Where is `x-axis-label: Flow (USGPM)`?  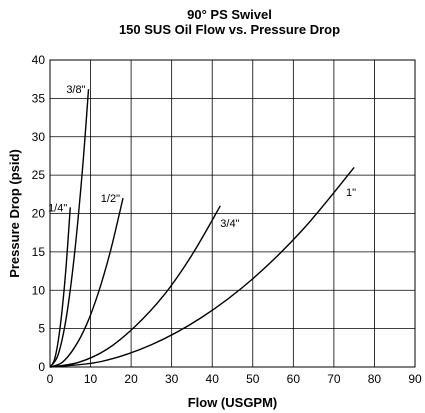 x-axis-label: Flow (USGPM) is located at coordinates (233, 402).